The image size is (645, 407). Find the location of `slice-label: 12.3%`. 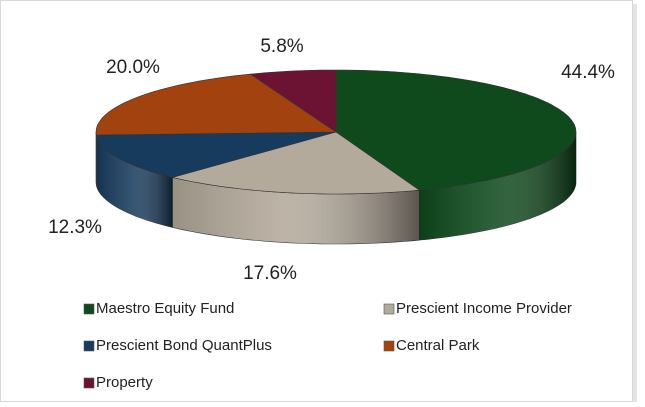

slice-label: 12.3% is located at coordinates (75, 227).